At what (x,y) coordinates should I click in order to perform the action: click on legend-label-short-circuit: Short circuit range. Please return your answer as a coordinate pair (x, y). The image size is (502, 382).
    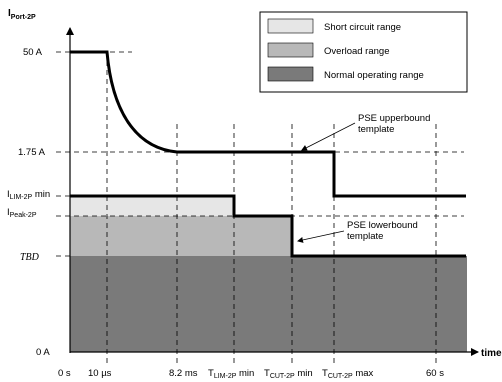
    Looking at the image, I should click on (362, 27).